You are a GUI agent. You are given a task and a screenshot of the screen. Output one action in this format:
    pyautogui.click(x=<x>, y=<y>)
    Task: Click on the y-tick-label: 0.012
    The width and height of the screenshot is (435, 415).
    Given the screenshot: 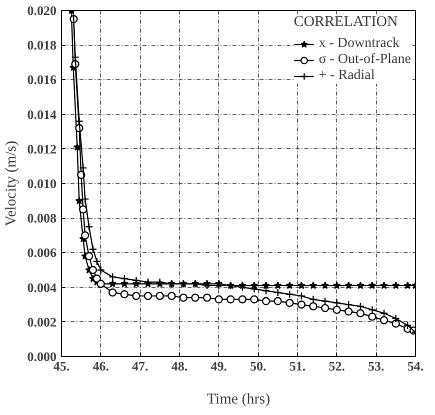 What is the action you would take?
    pyautogui.click(x=41, y=148)
    